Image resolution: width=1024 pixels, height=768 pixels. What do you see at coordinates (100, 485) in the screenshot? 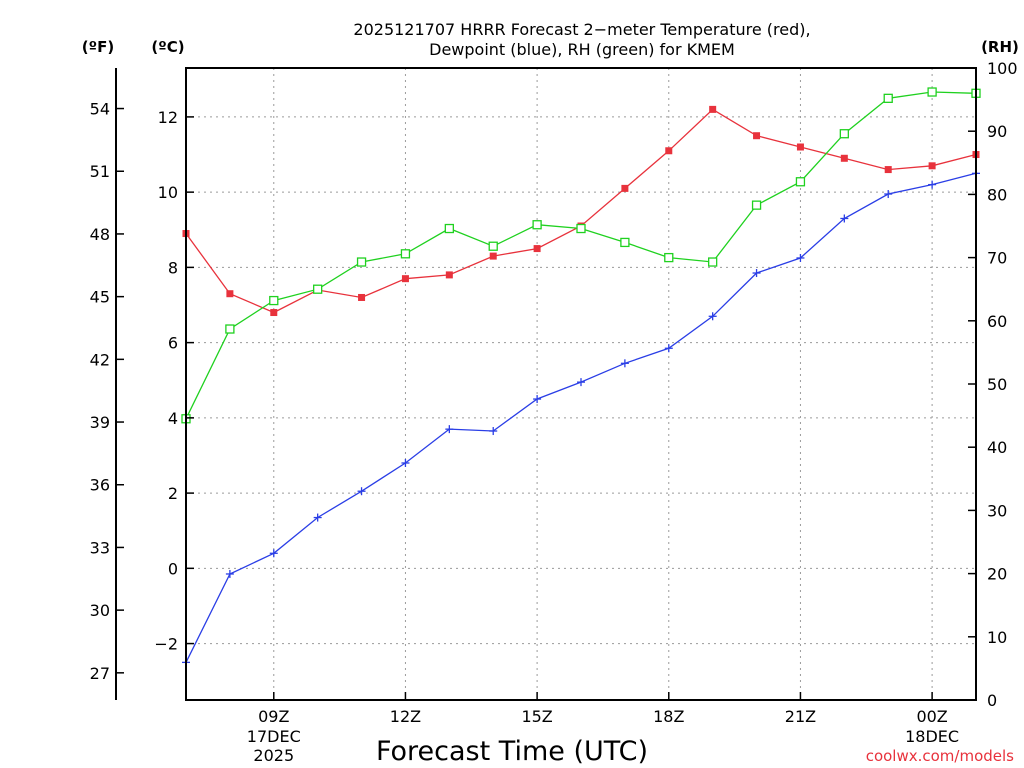
I see `fahrenheit-tick-label: 36` at bounding box center [100, 485].